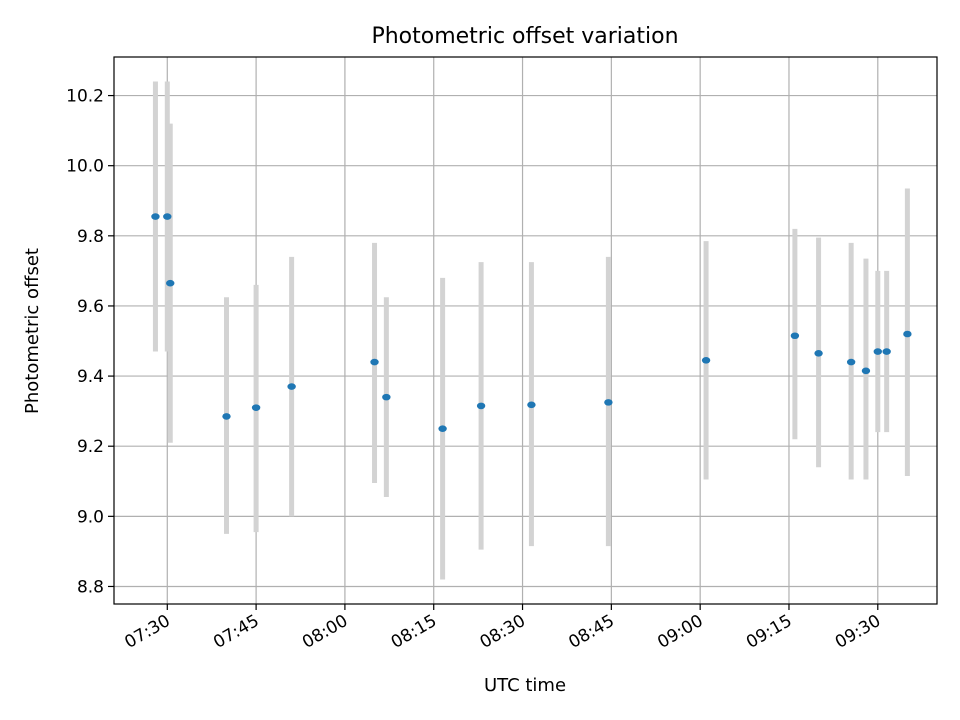 This screenshot has width=960, height=720. Describe the element at coordinates (680, 632) in the screenshot. I see `x-tick-label: 09:00` at that location.